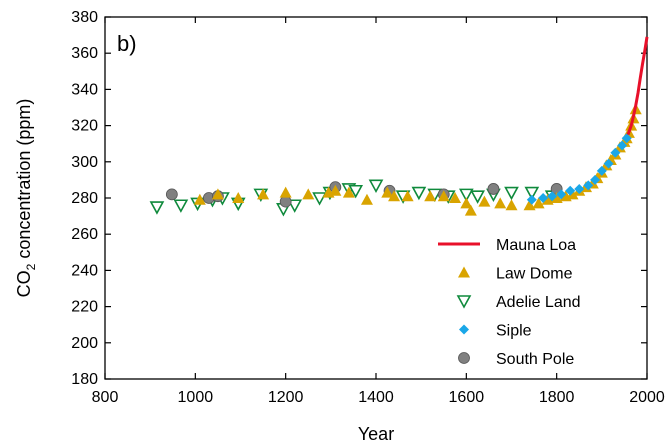 This screenshot has height=448, width=667. I want to click on y-tick-label: 380, so click(84, 17).